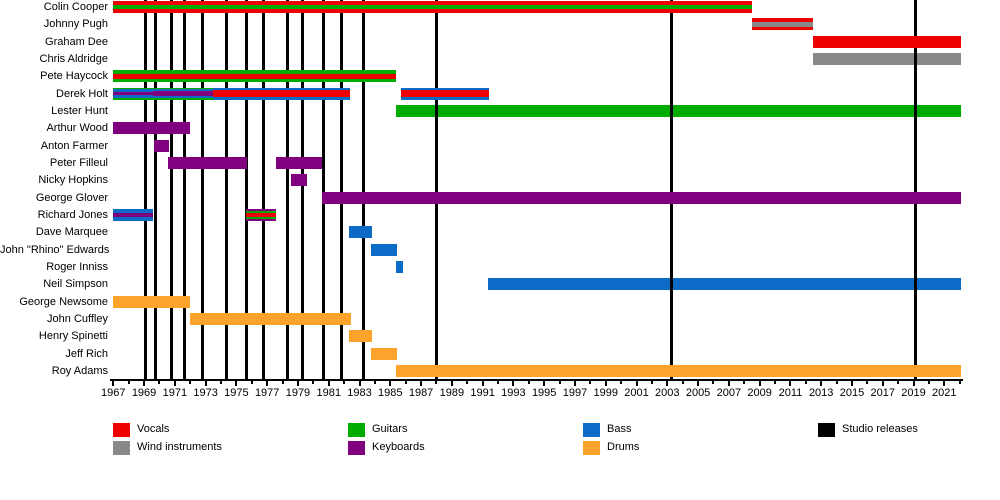 The image size is (1000, 500). I want to click on axis-year-label: 2019, so click(913, 393).